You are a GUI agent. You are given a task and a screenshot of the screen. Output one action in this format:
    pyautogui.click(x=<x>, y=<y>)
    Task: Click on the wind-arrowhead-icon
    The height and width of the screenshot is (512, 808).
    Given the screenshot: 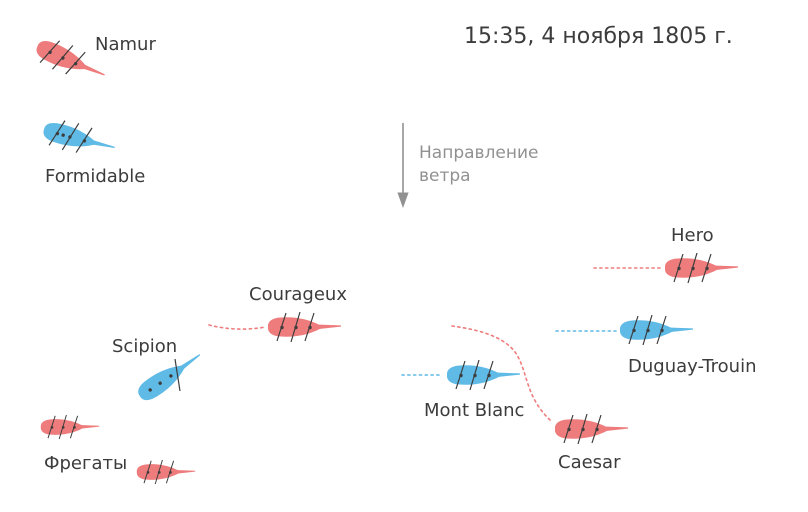 What is the action you would take?
    pyautogui.click(x=403, y=200)
    